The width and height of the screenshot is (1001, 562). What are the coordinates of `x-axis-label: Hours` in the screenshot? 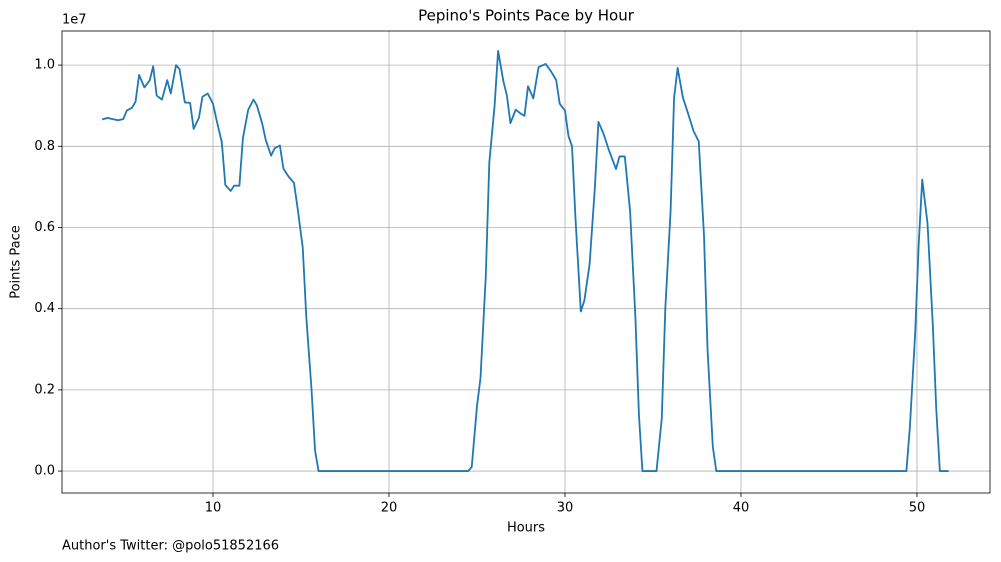 It's located at (526, 528).